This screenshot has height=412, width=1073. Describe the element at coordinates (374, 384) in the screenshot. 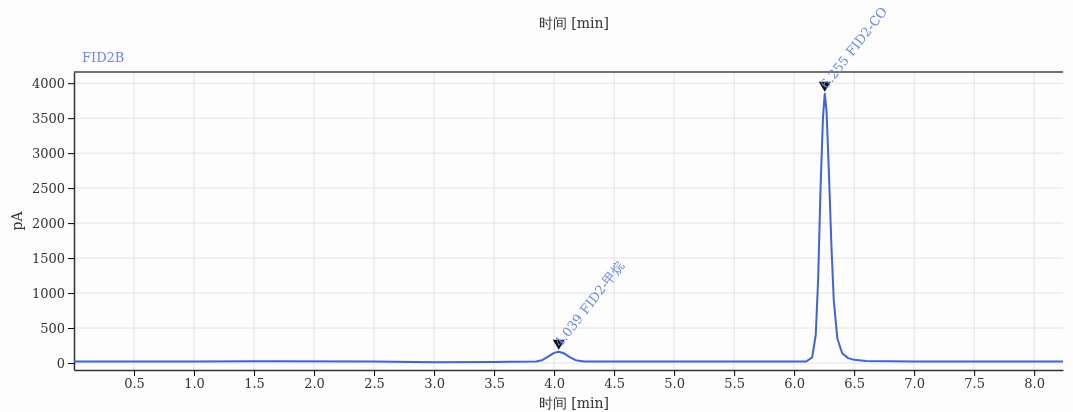

I see `x-tick-label: 2.5` at that location.